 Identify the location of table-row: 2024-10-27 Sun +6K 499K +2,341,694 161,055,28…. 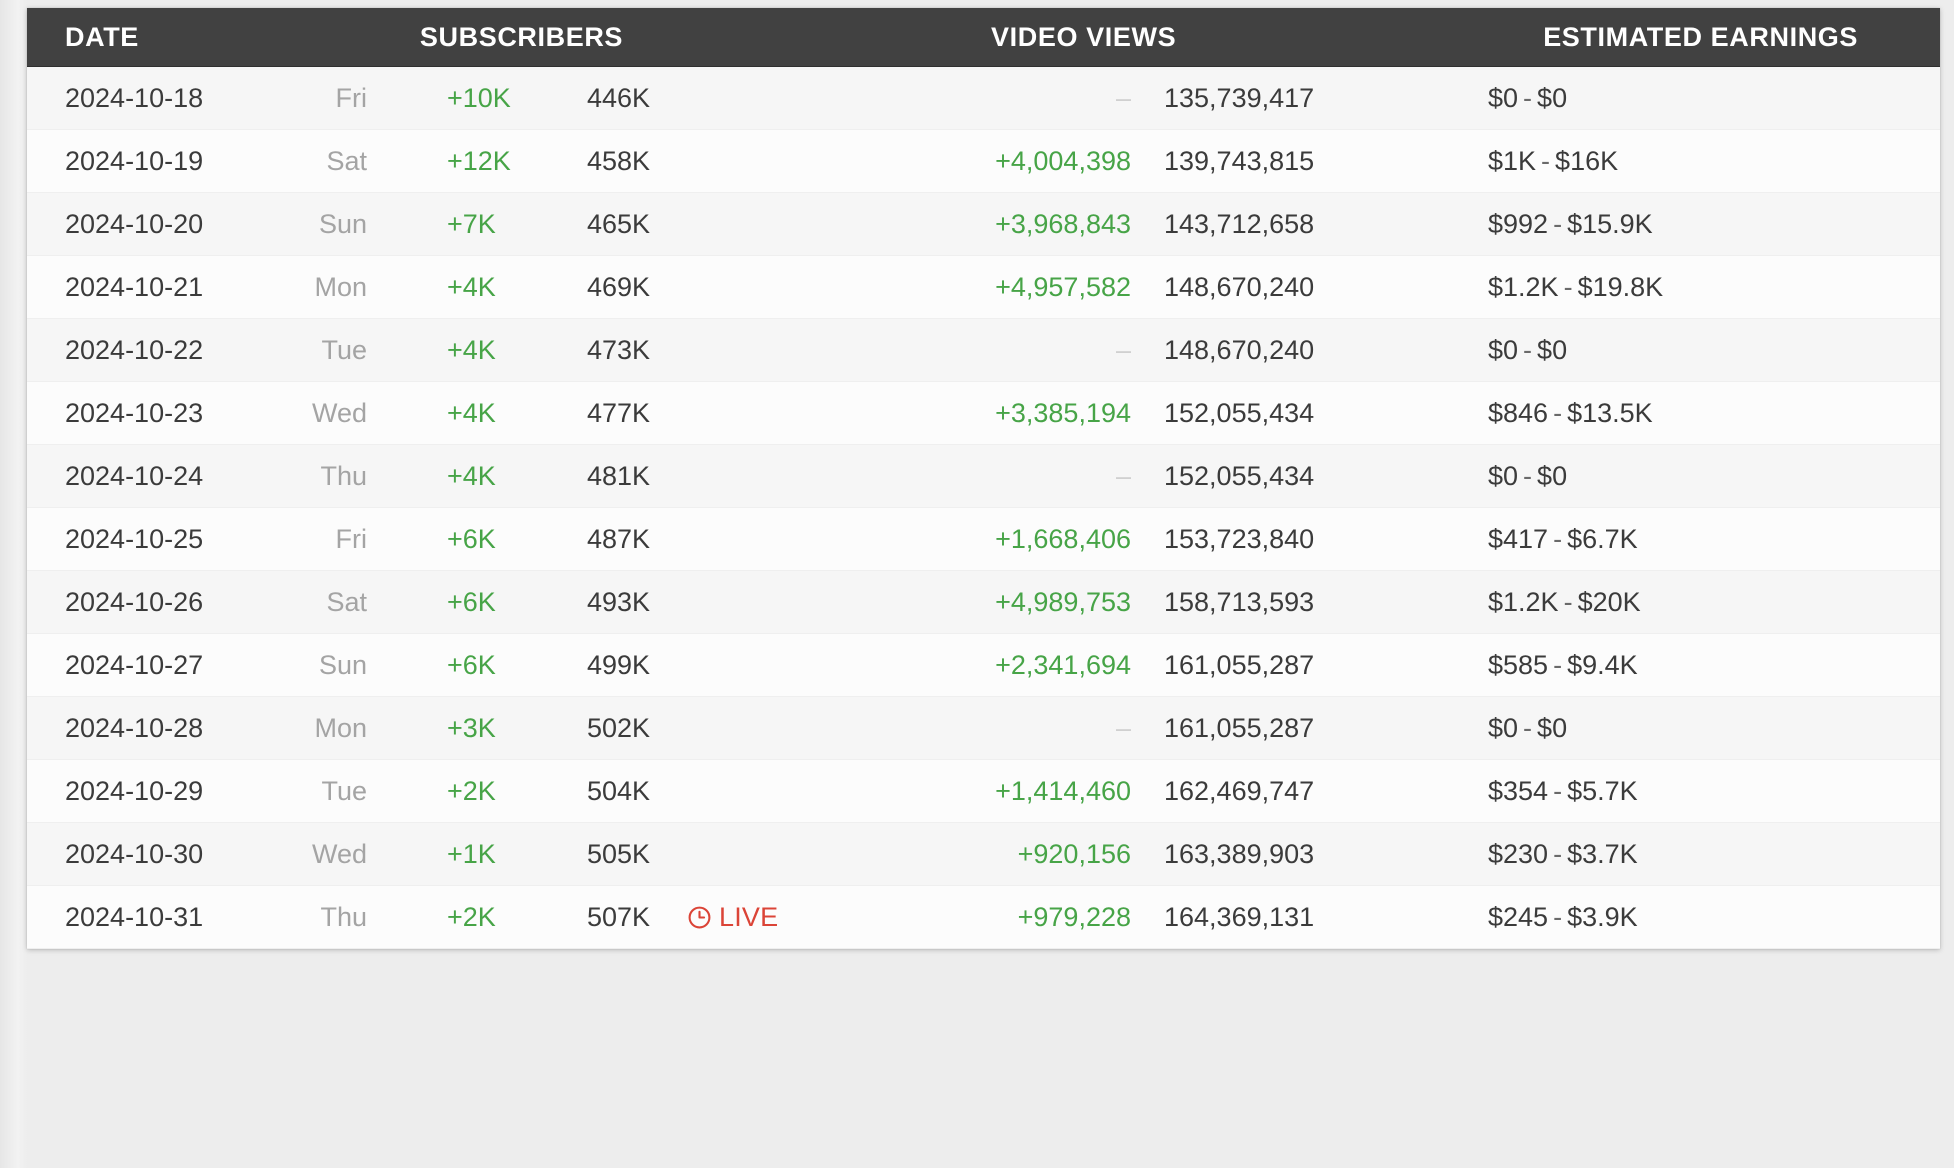
(983, 665).